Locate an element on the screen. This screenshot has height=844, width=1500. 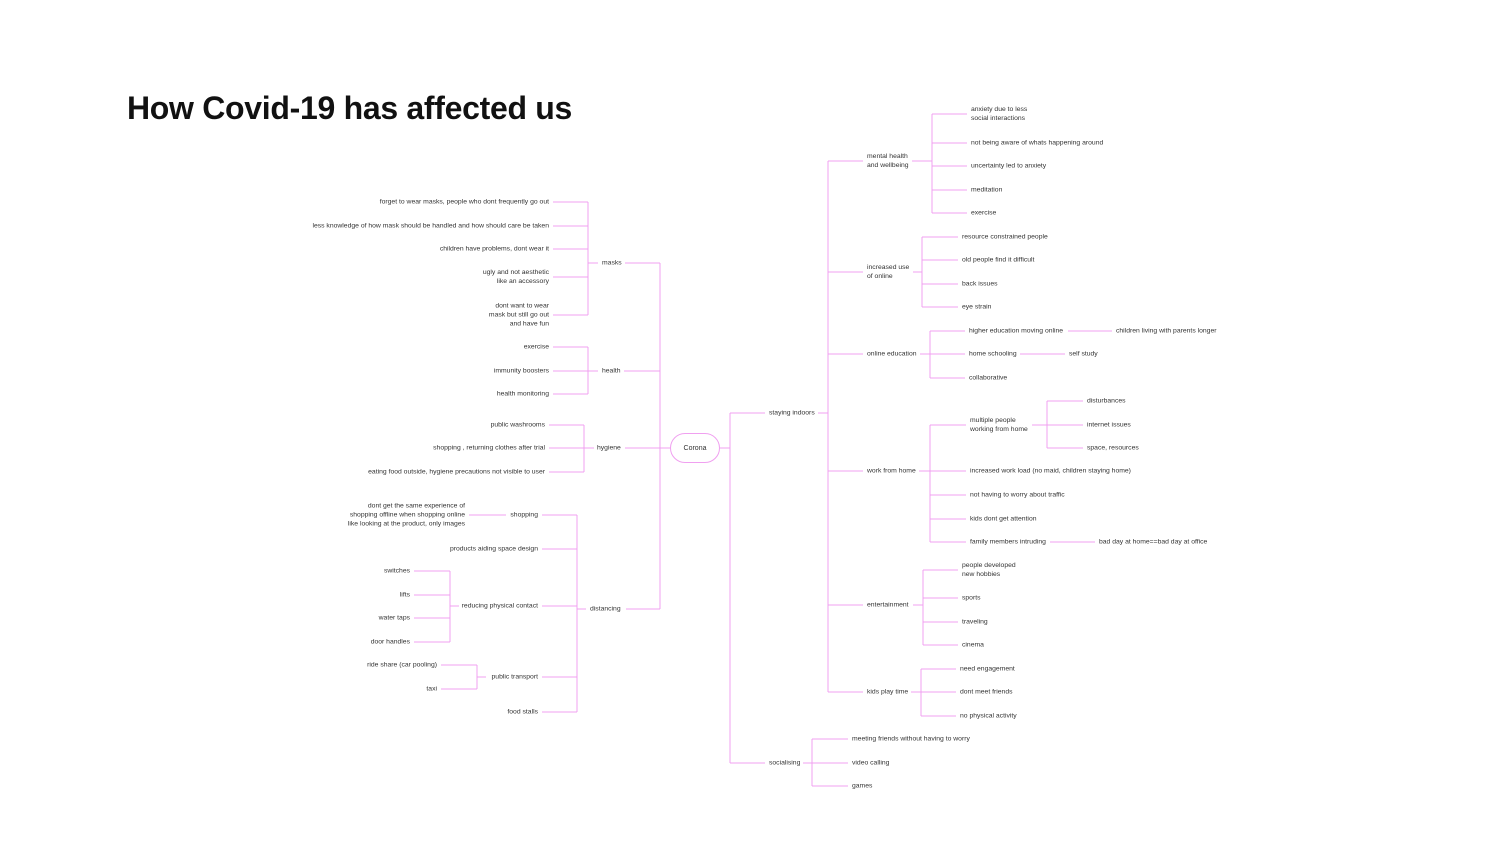
node-leaf: need engagement is located at coordinates (987, 669).